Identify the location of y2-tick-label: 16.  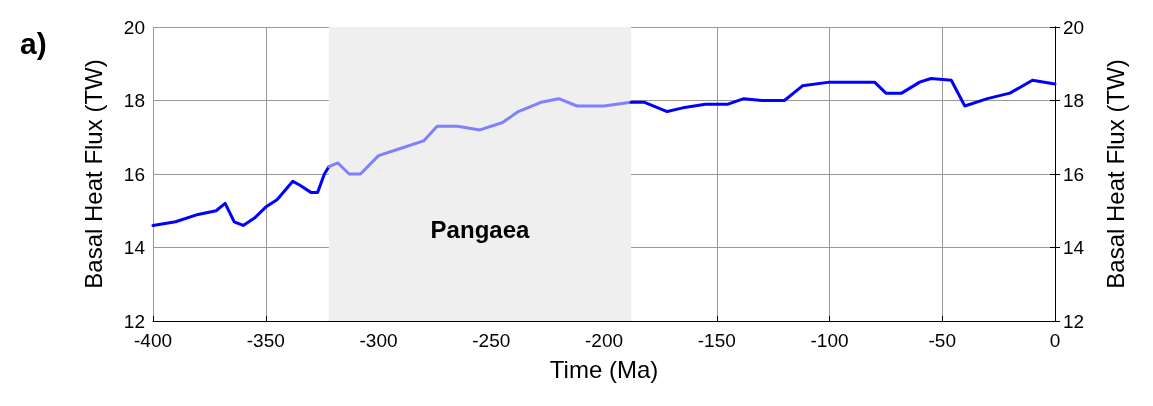
(1074, 174).